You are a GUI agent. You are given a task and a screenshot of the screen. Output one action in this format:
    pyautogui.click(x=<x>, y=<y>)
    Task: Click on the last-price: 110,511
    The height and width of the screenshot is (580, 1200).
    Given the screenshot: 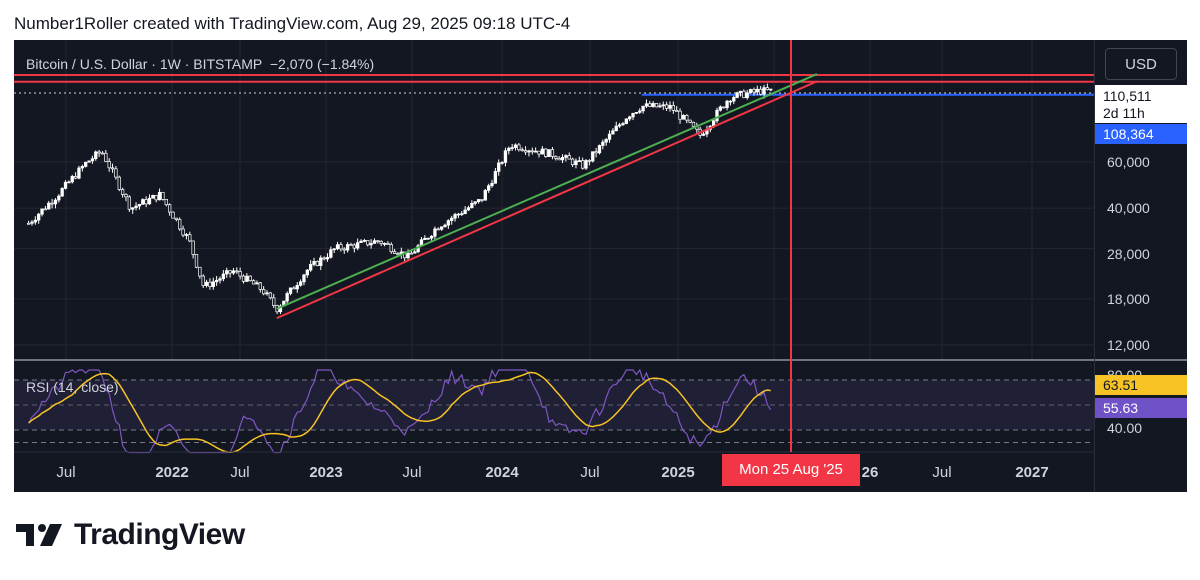 What is the action you would take?
    pyautogui.click(x=1127, y=96)
    